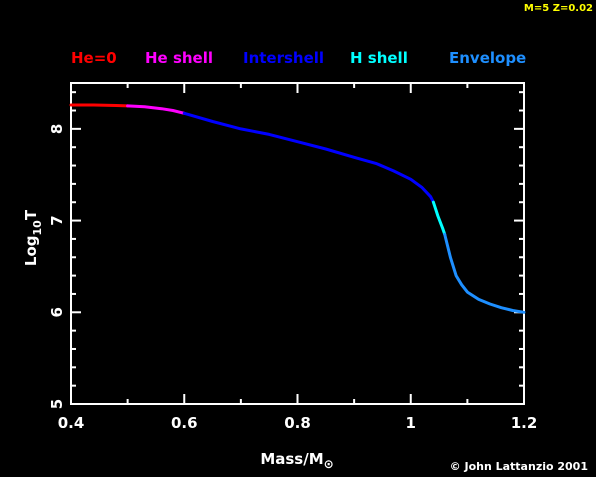 The width and height of the screenshot is (596, 477). I want to click on legend-item: He=0, so click(94, 58).